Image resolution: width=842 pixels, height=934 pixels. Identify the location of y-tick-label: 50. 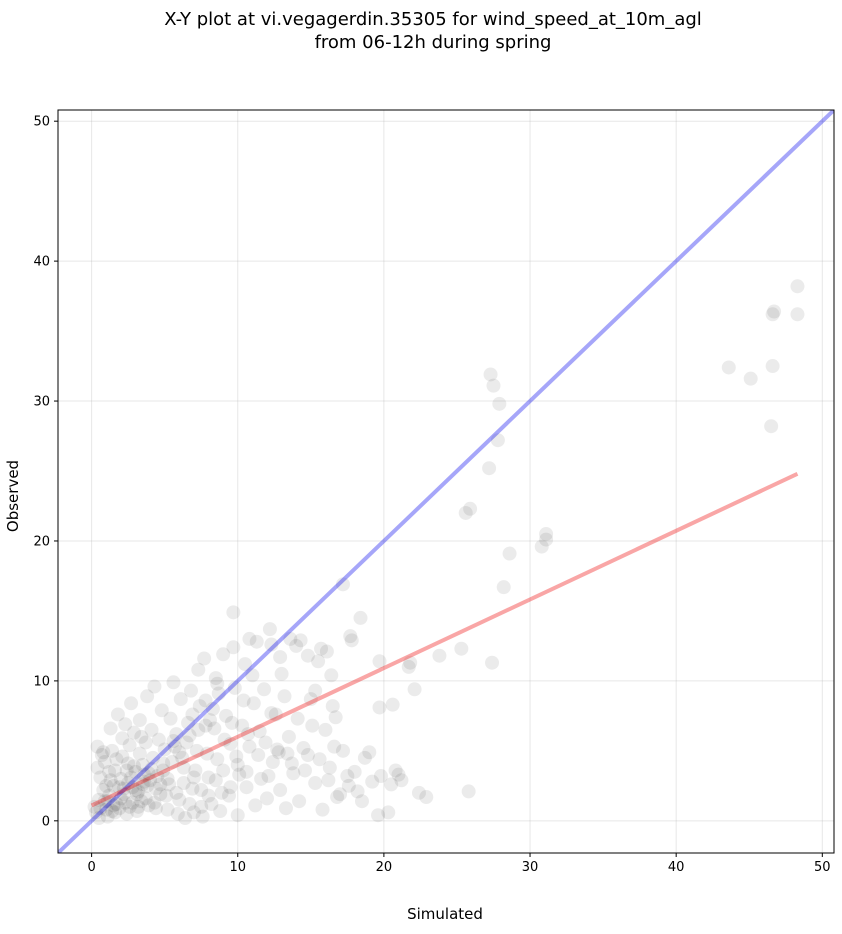
(41, 122).